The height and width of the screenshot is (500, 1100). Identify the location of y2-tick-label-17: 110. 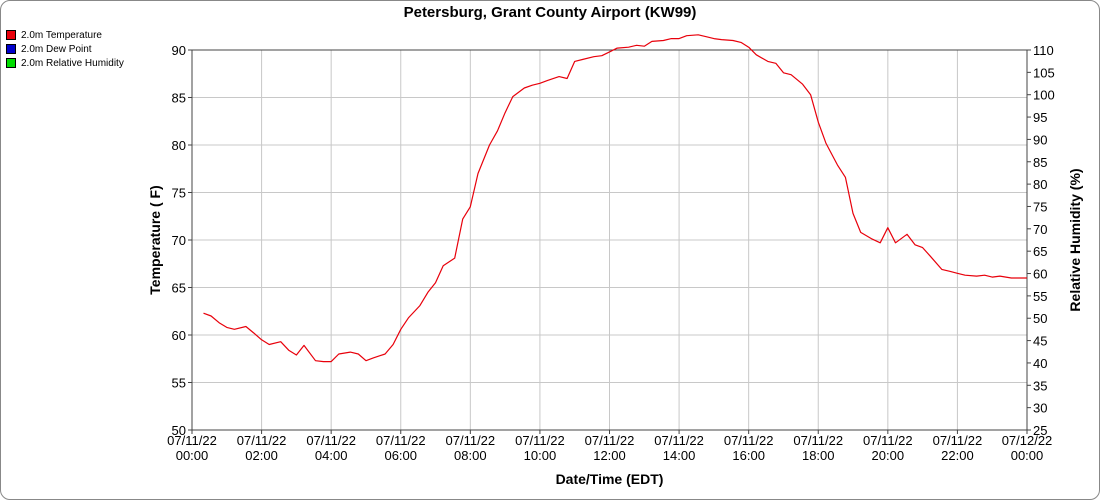
(1043, 50).